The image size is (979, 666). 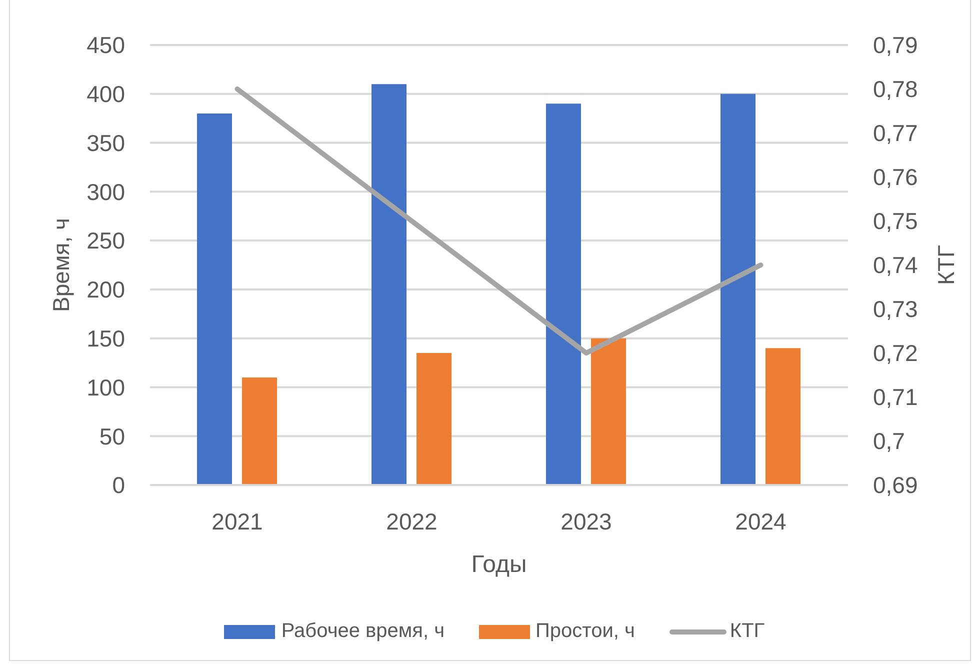 I want to click on y2-tick-label: 0,71, so click(x=895, y=397).